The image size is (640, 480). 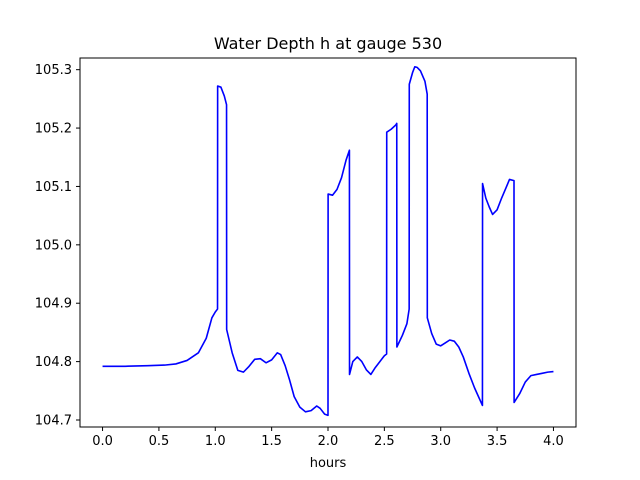 What do you see at coordinates (271, 441) in the screenshot?
I see `x-tick-label: 1.5` at bounding box center [271, 441].